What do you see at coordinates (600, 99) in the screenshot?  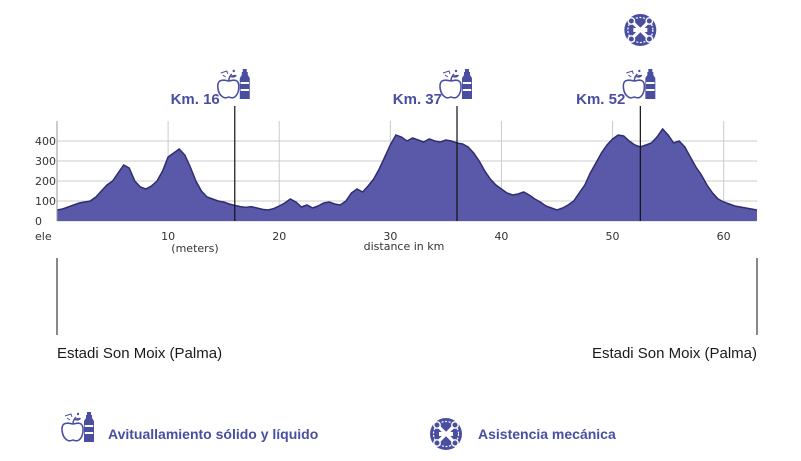 I see `station-km-label: Km. 52` at bounding box center [600, 99].